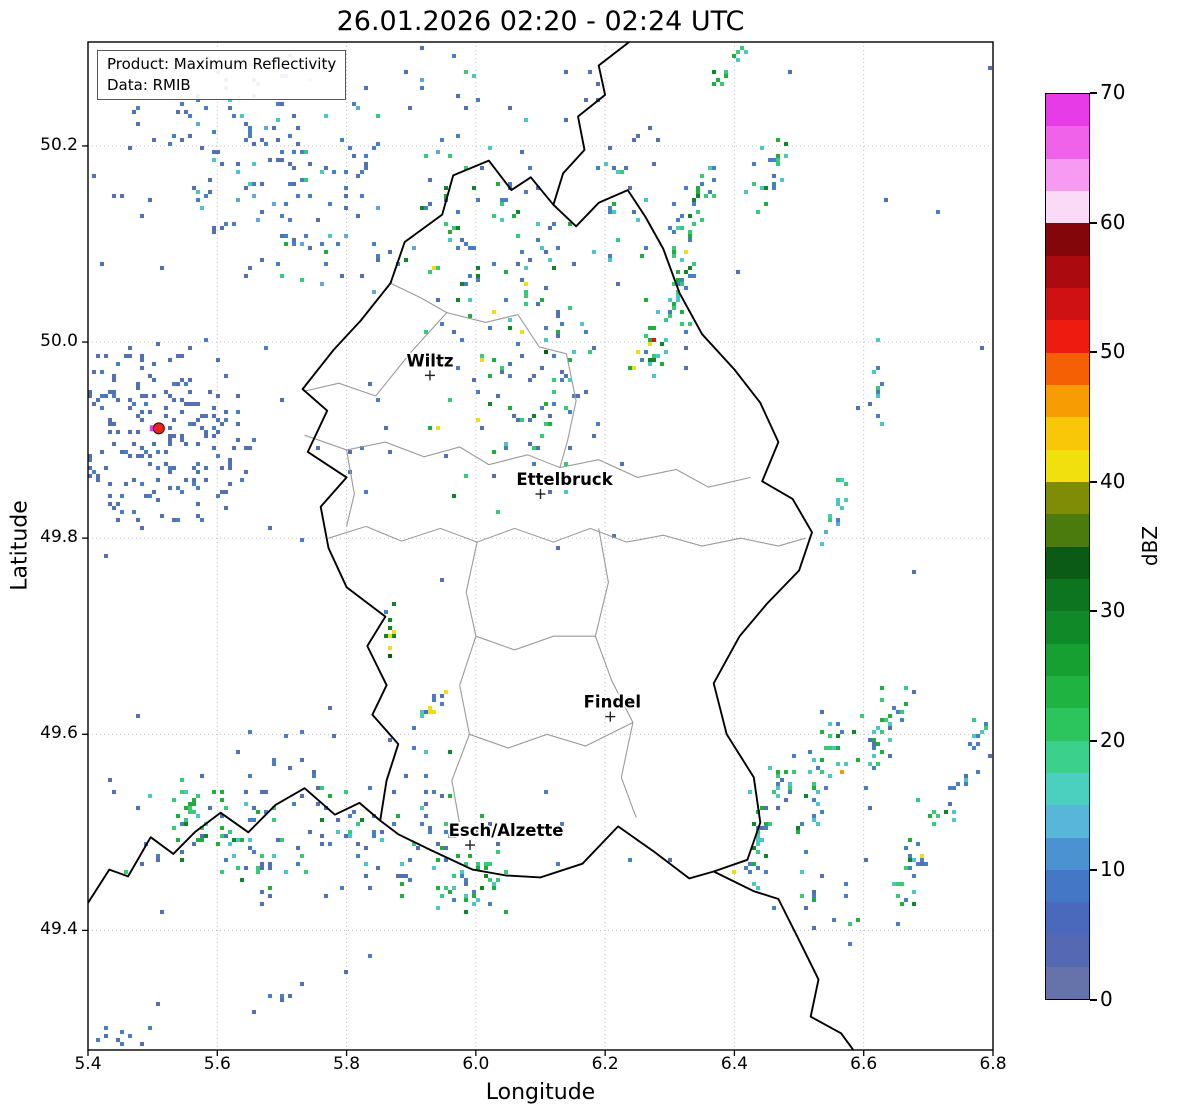  I want to click on fr_de-border, so click(784, 960).